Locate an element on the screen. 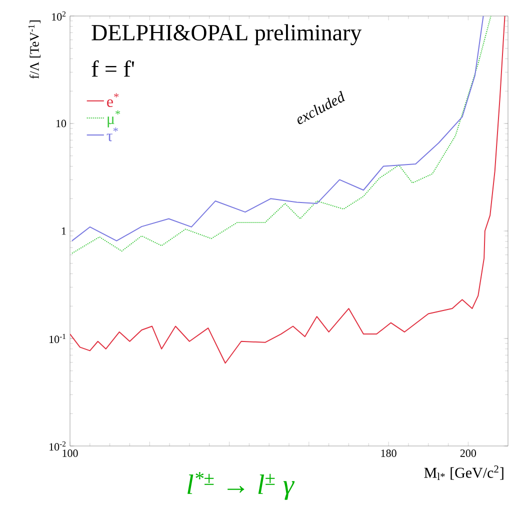 The image size is (514, 508). y-tick-label: 10$^{-1}$ is located at coordinates (58, 339).